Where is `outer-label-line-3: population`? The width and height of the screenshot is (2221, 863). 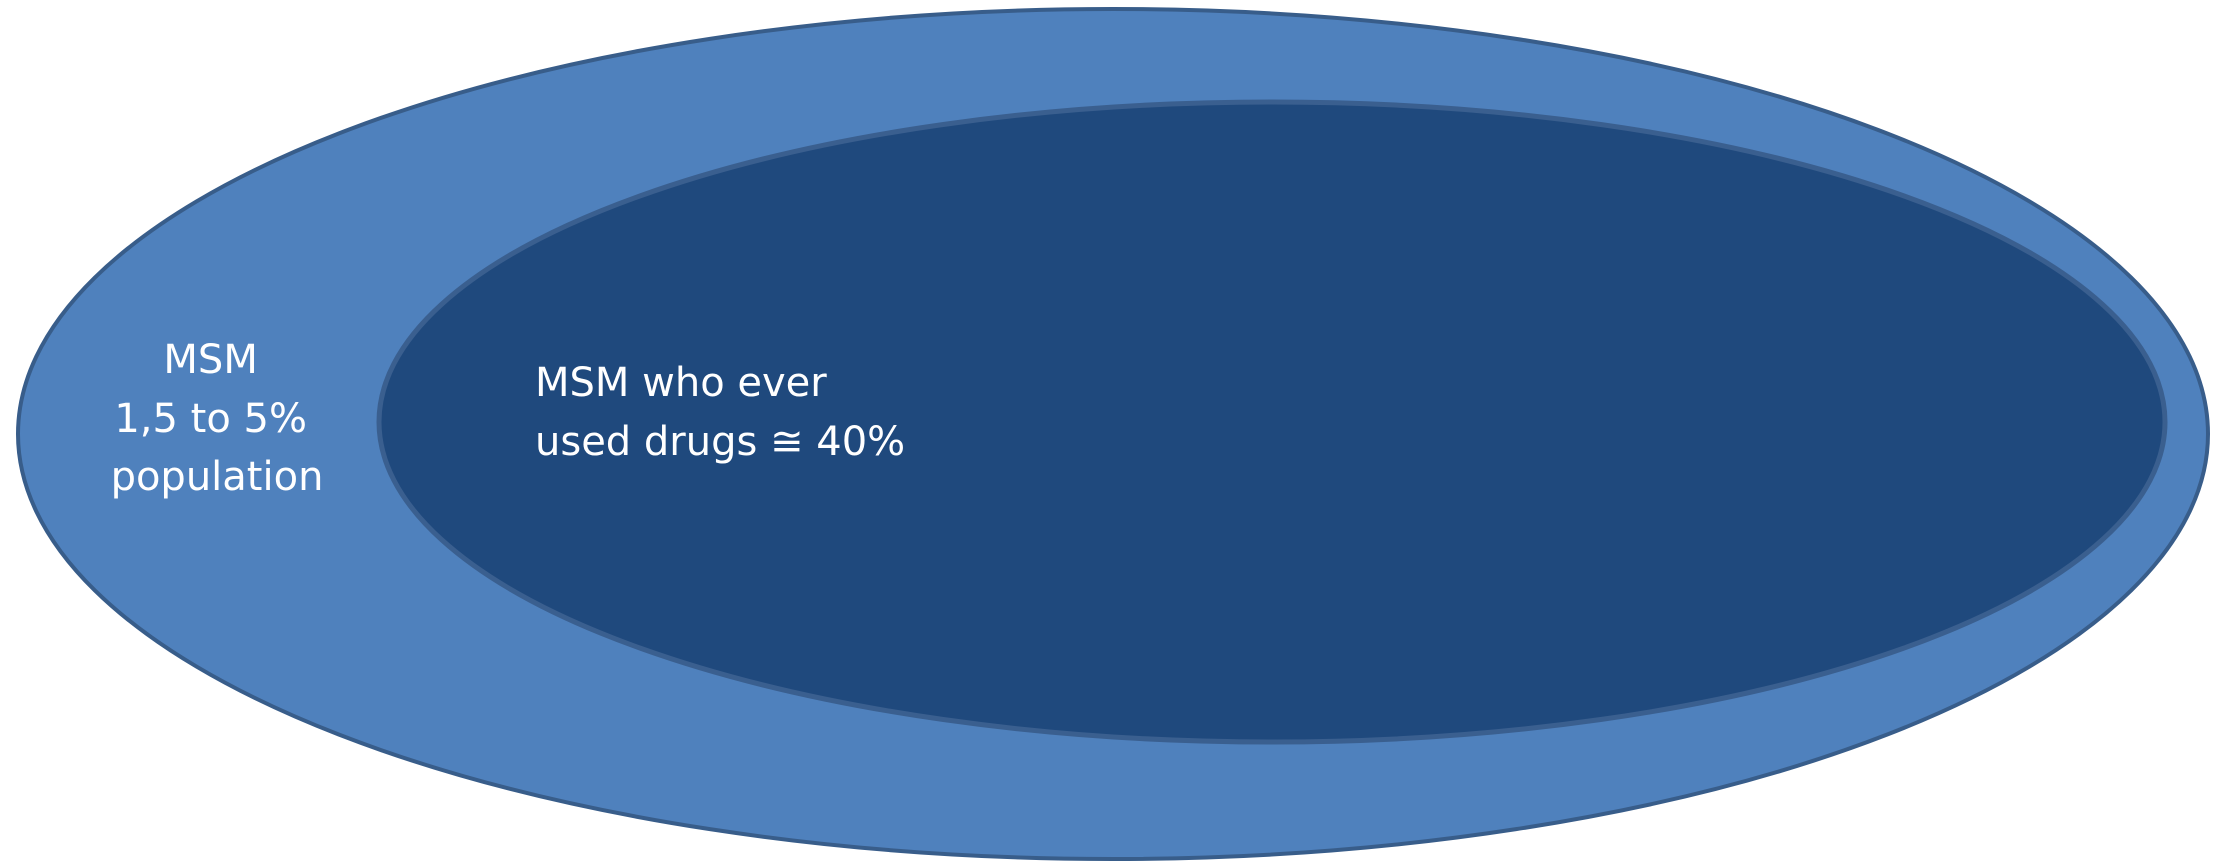
outer-label-line-3: population is located at coordinates (217, 477).